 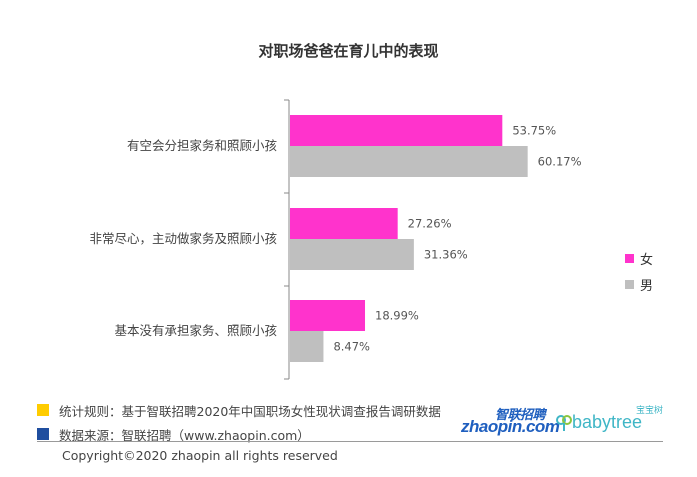 What do you see at coordinates (534, 131) in the screenshot?
I see `data-label: 53.75%` at bounding box center [534, 131].